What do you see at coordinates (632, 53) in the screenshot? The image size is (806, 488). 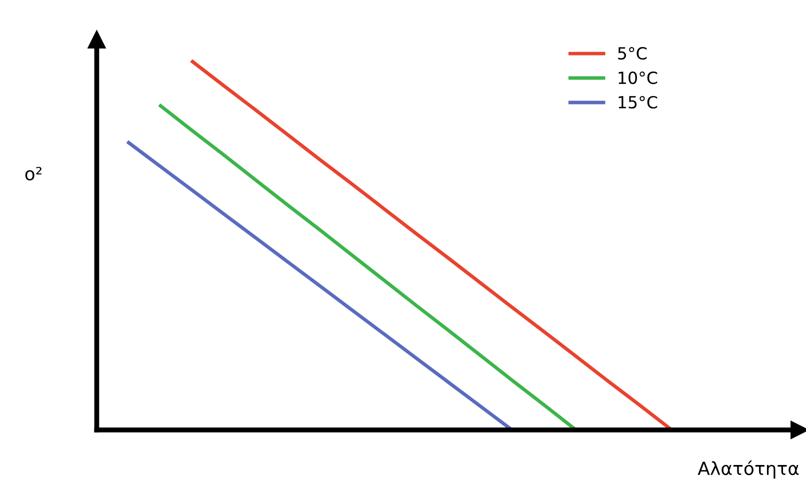 I see `legend-label: 5°C` at bounding box center [632, 53].